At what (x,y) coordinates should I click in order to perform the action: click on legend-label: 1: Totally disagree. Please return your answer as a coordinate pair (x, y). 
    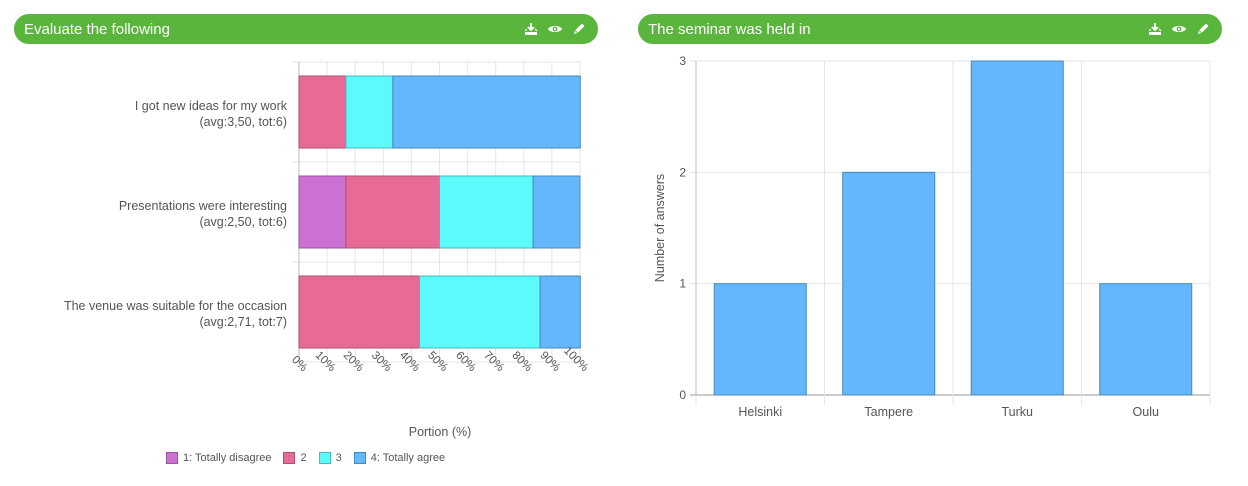
    Looking at the image, I should click on (227, 458).